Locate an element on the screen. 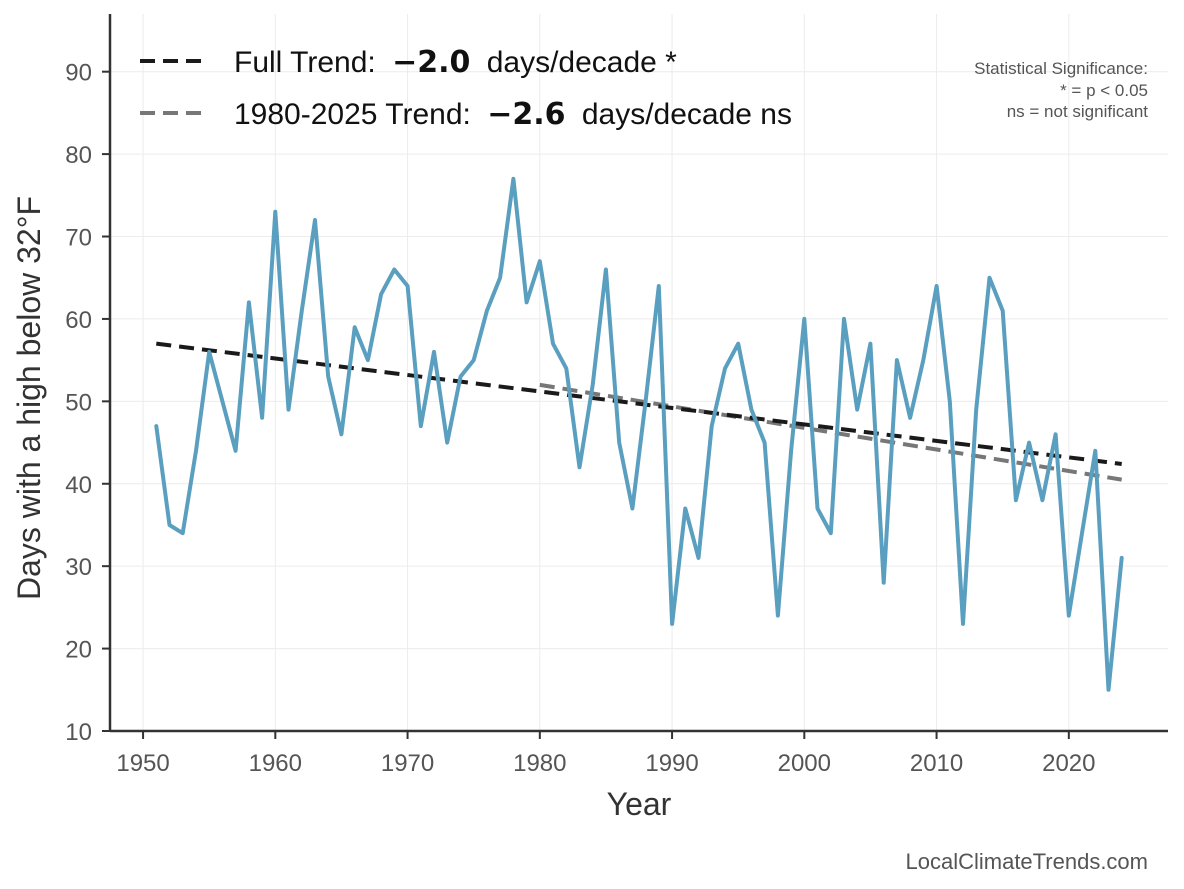 The height and width of the screenshot is (889, 1184). y-axis-title: Days with a high below 32°F is located at coordinates (29, 398).